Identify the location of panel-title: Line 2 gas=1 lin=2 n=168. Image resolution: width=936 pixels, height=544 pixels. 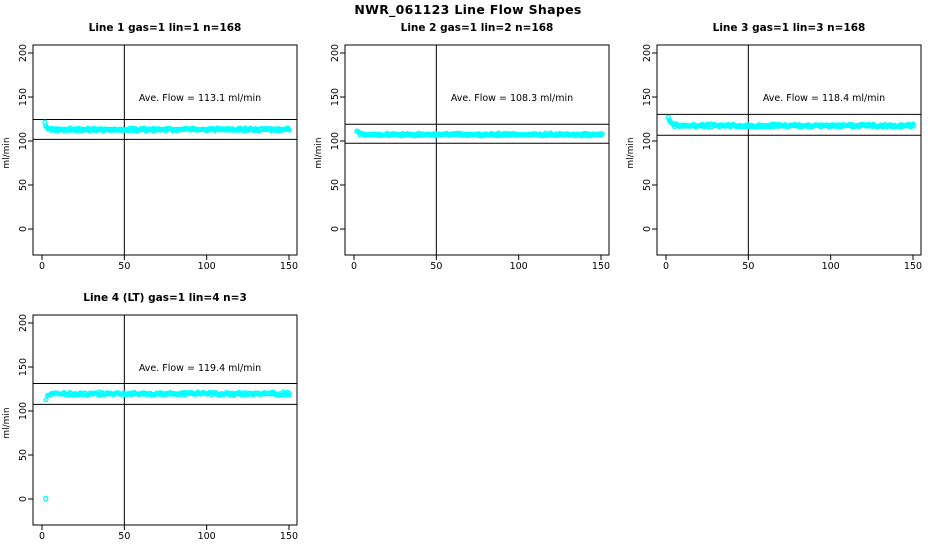
(477, 28).